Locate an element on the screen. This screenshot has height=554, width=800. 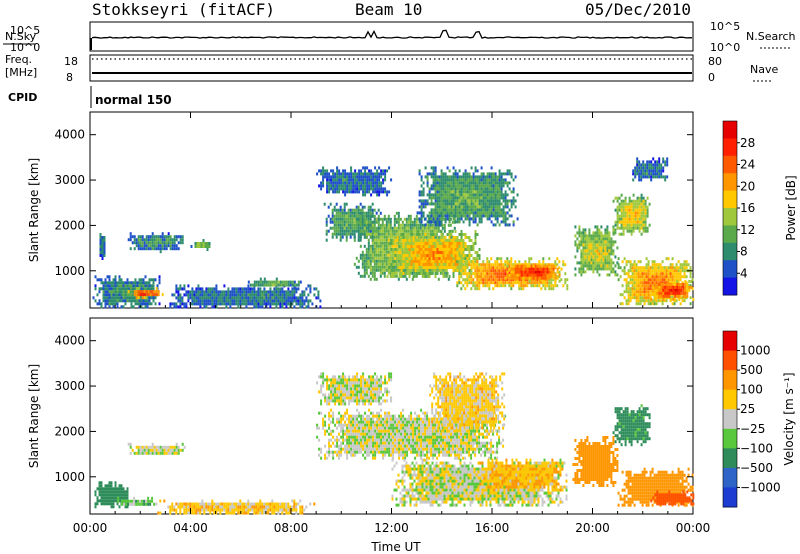
nsky-tick-top: 10^5 is located at coordinates (25, 30).